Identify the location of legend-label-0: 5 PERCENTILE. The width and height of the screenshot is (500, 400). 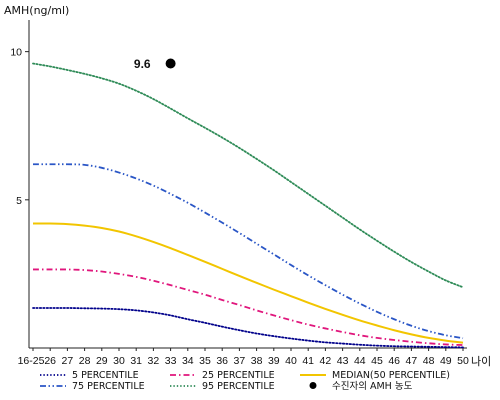
(105, 375).